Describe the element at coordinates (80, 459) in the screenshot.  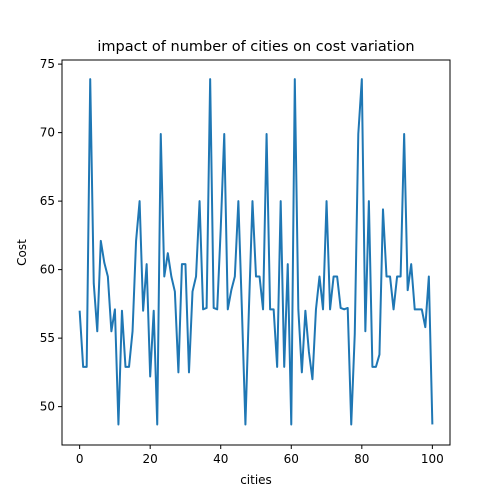
I see `x-tick-label: 0` at that location.